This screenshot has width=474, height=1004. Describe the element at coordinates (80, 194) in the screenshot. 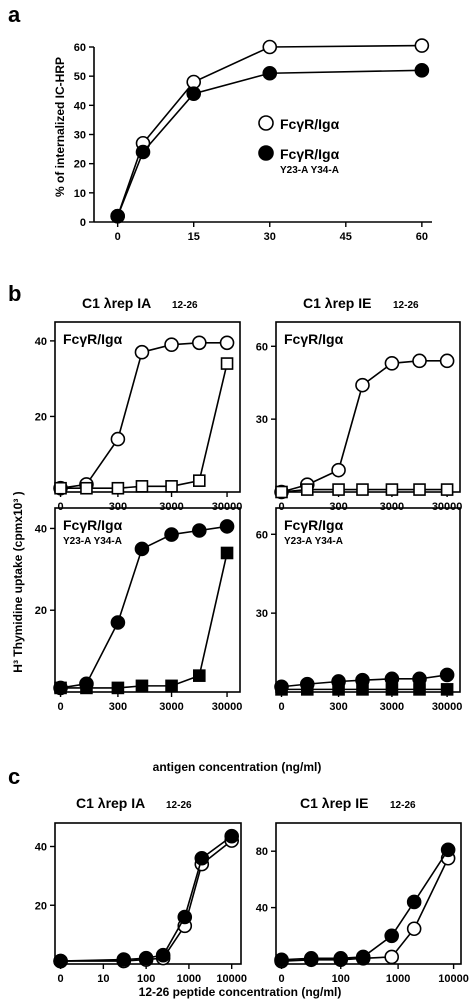

I see `chart-a-ytick-label: 10` at that location.